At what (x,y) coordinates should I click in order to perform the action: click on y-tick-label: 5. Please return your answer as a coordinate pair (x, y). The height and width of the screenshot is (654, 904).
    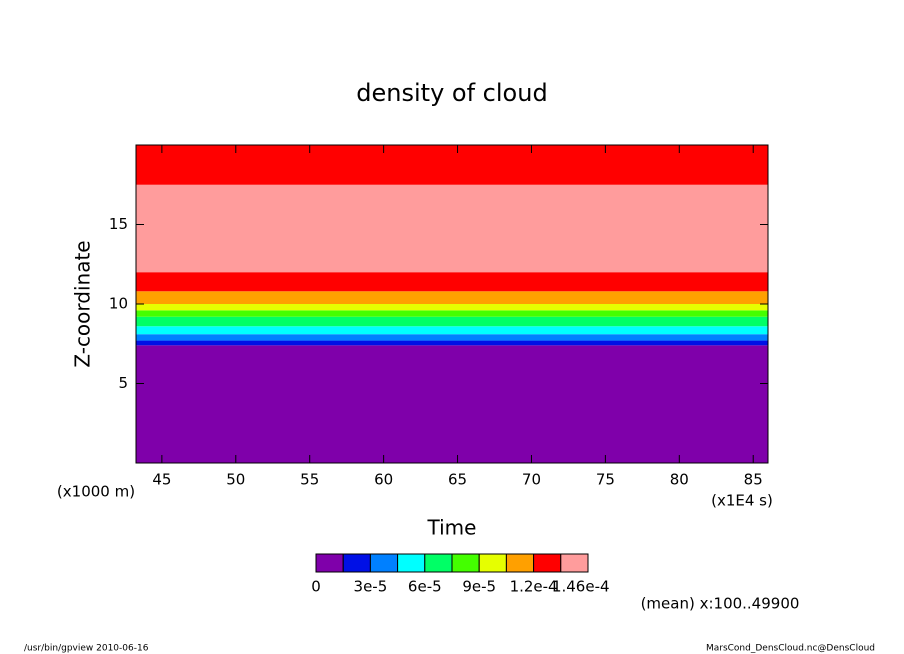
    Looking at the image, I should click on (123, 383).